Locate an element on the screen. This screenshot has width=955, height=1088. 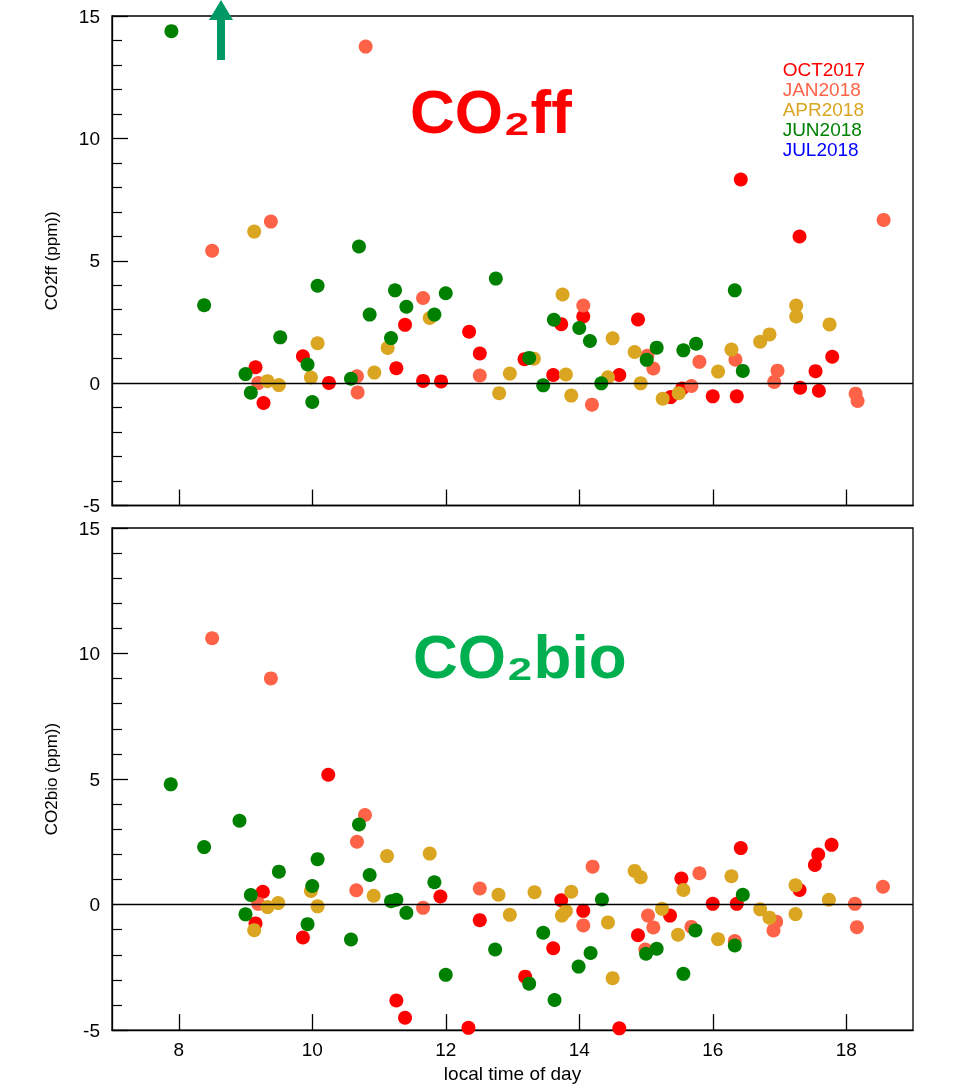
y-axis-title: CO2ff (ppm)) is located at coordinates (51, 261).